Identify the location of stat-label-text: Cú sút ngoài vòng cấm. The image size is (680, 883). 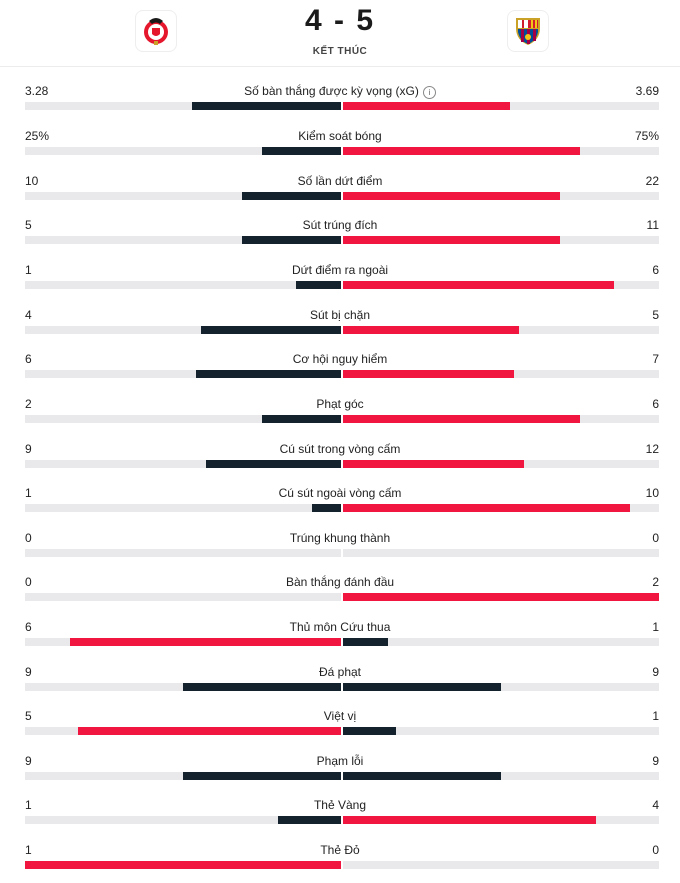
(340, 493).